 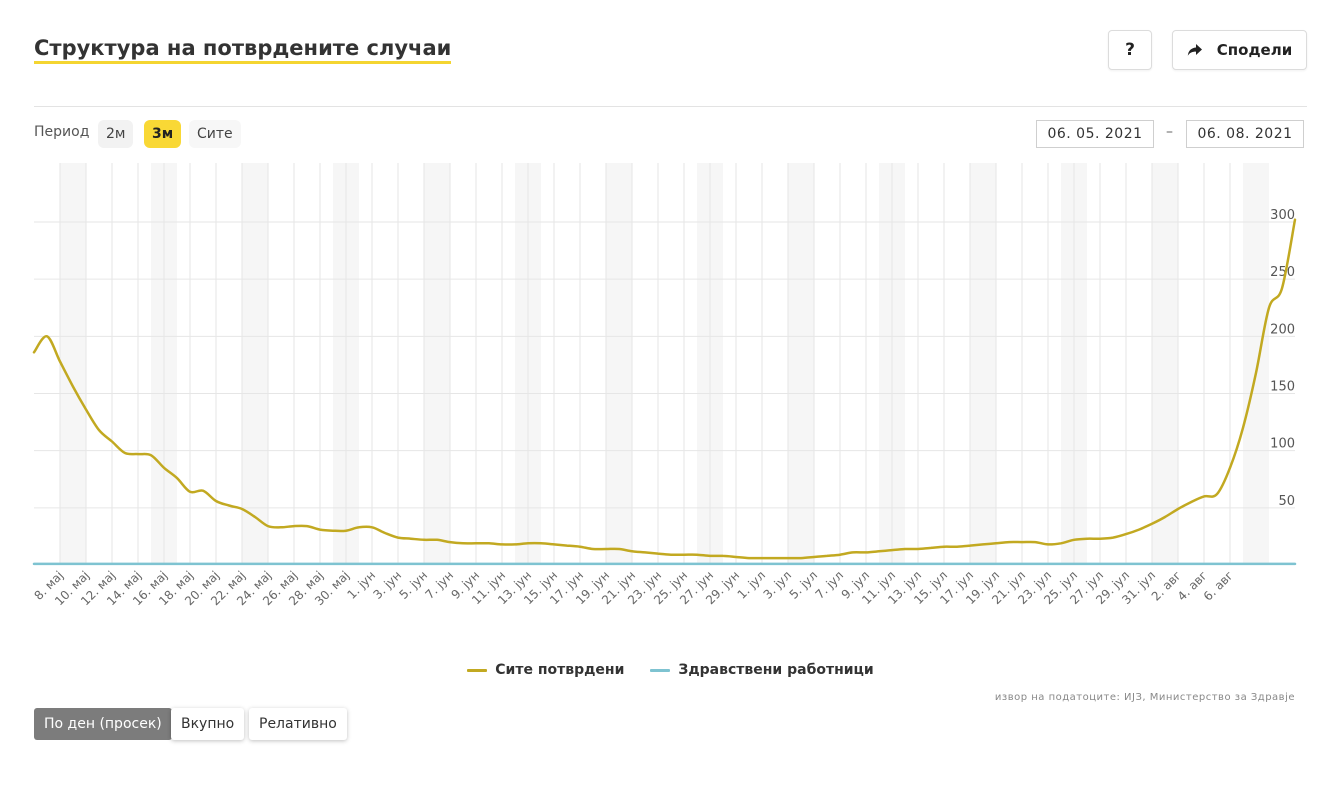 I want to click on legend: Сите потврдени Здравствени работници, so click(x=670, y=670).